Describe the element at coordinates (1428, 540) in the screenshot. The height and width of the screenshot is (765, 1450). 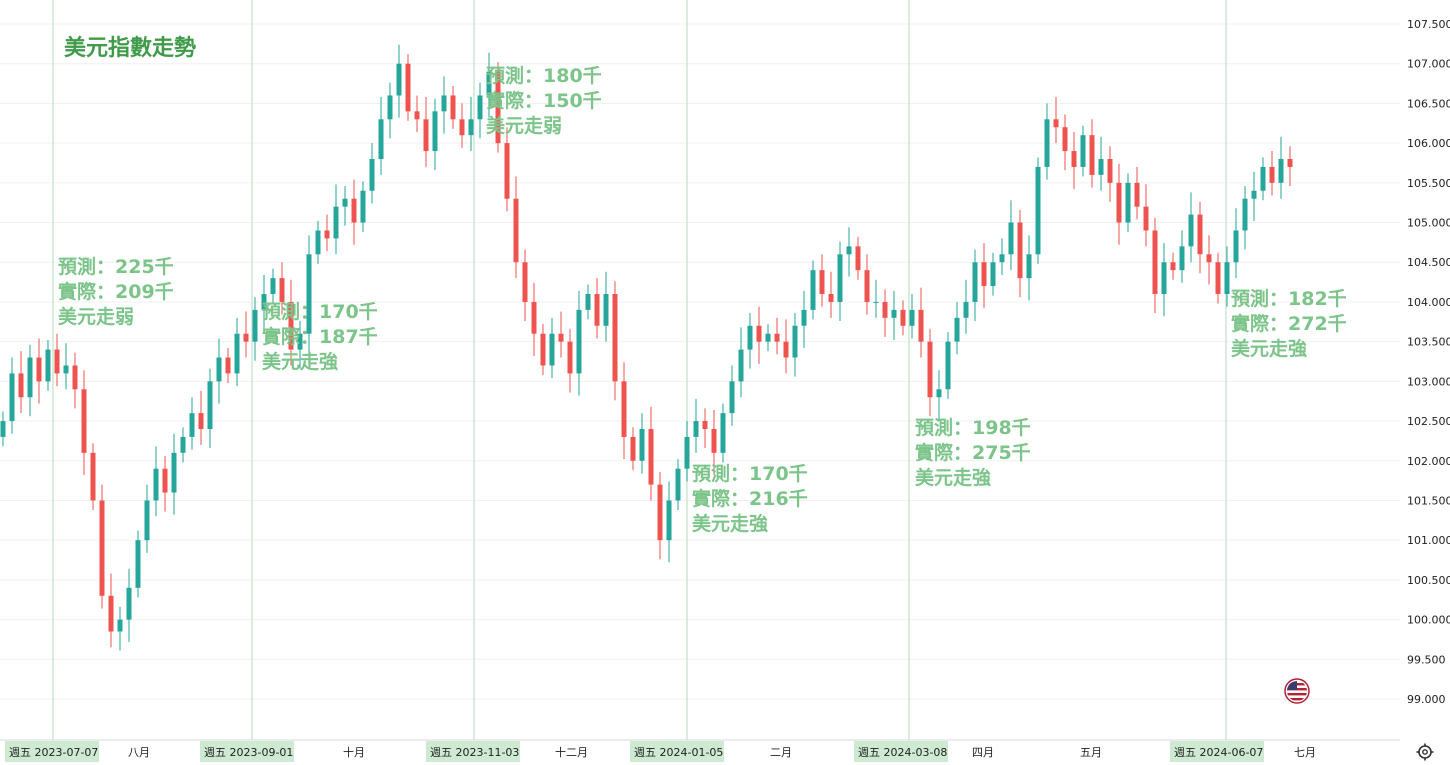
I see `y-tick-label: 101.000` at that location.